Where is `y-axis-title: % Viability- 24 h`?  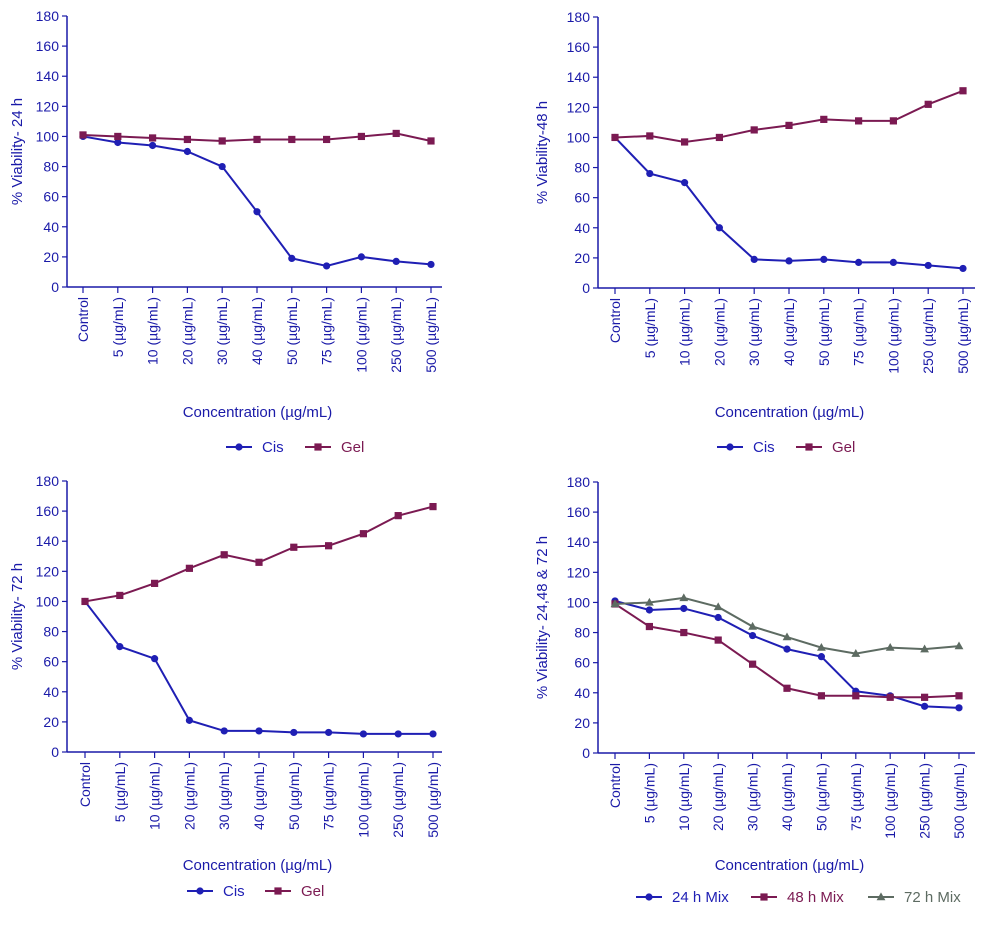
y-axis-title: % Viability- 24 h is located at coordinates (17, 151).